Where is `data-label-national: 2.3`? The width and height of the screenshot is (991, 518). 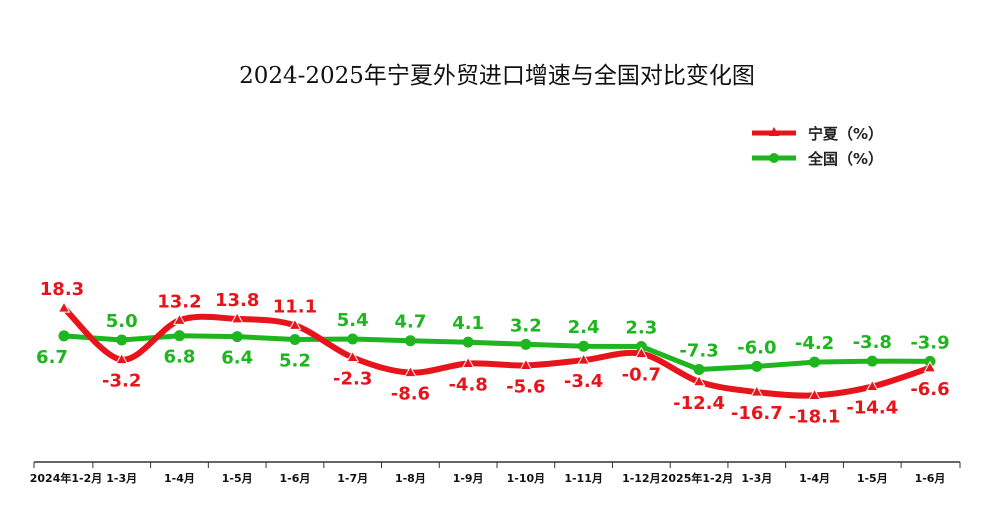 data-label-national: 2.3 is located at coordinates (641, 327).